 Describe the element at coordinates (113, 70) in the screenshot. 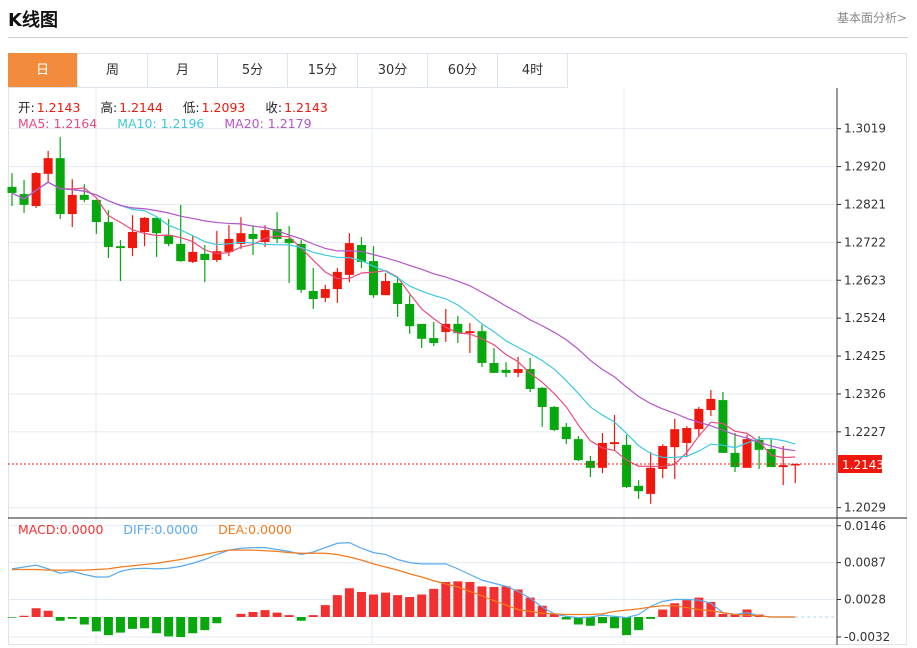

I see `tab-week: 周` at that location.